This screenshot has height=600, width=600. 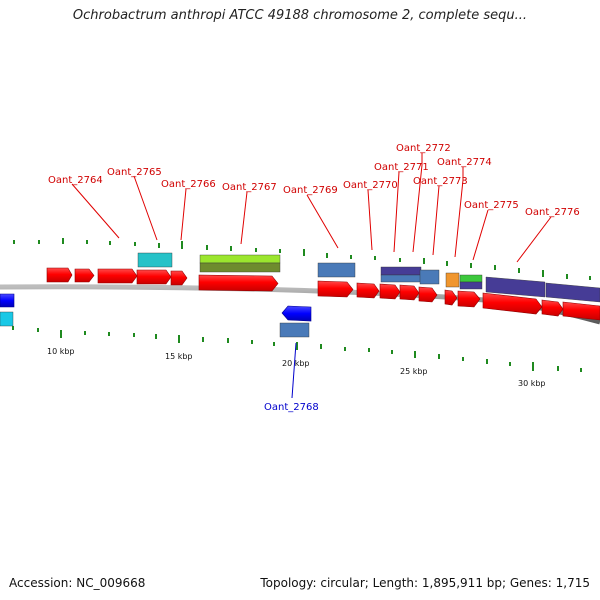 I want to click on forward-strand-cds, so click(x=323, y=294).